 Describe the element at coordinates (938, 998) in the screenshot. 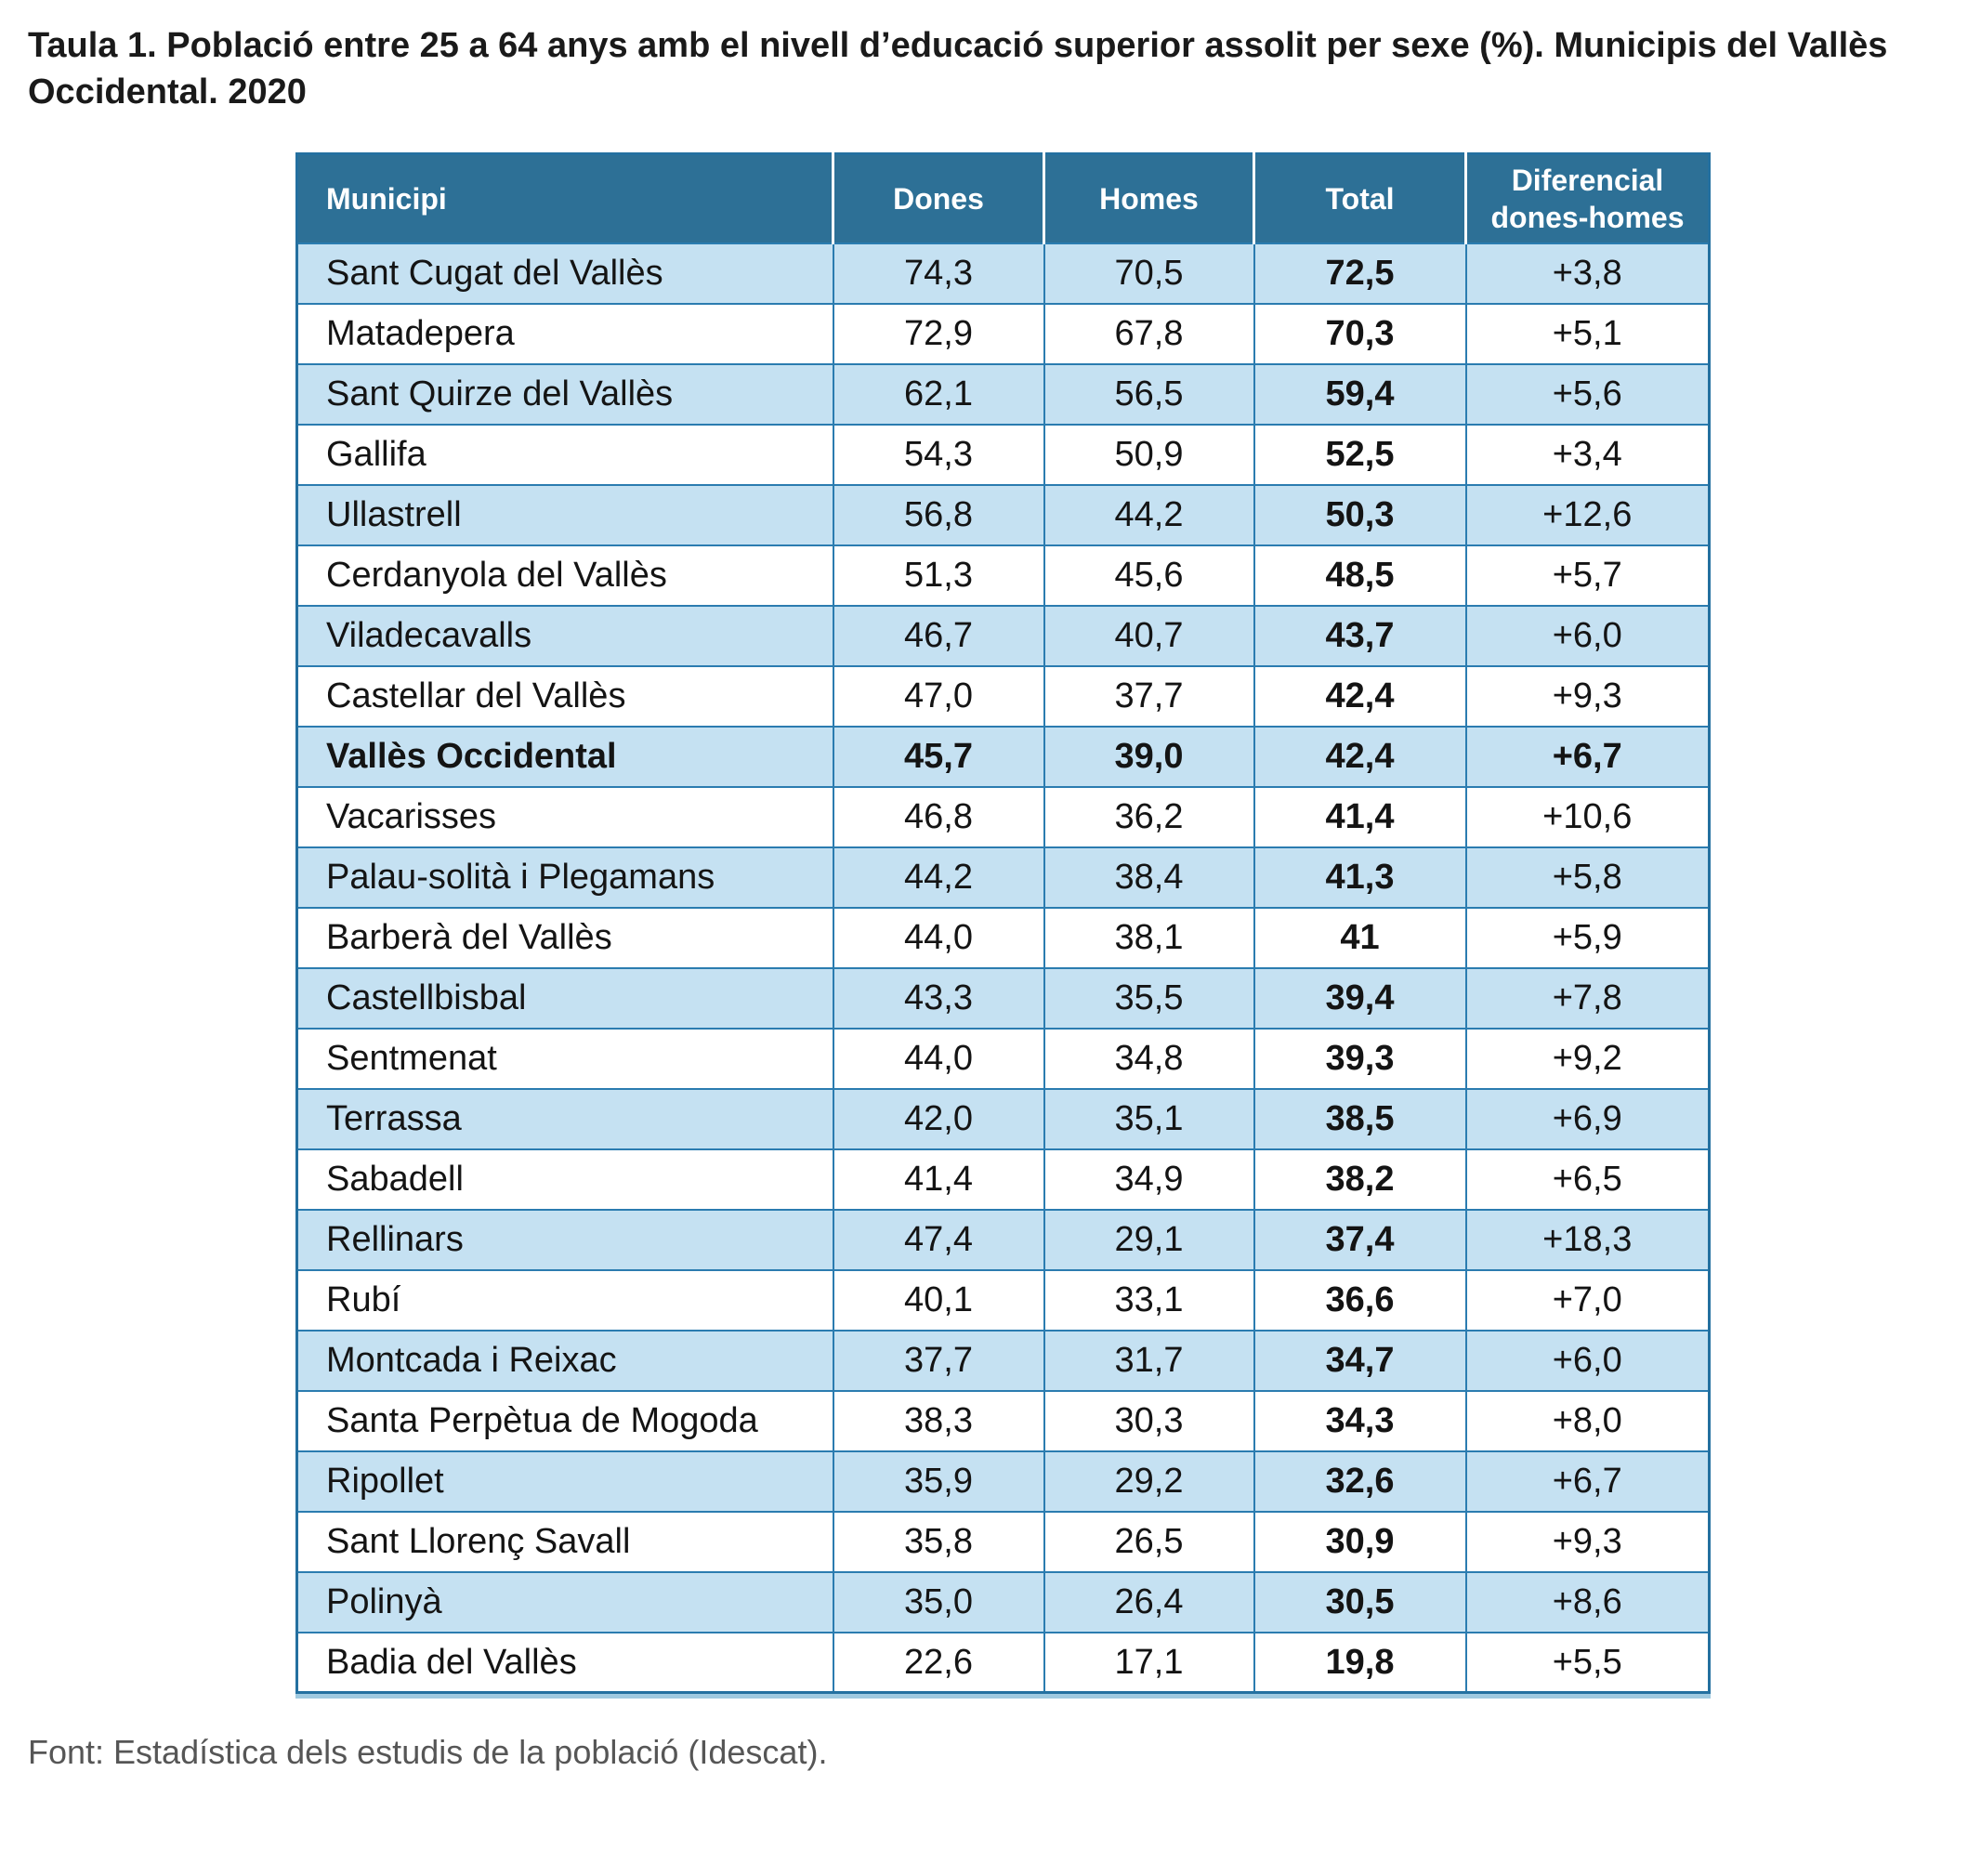

I see `dones-value-cell: 43,3` at that location.